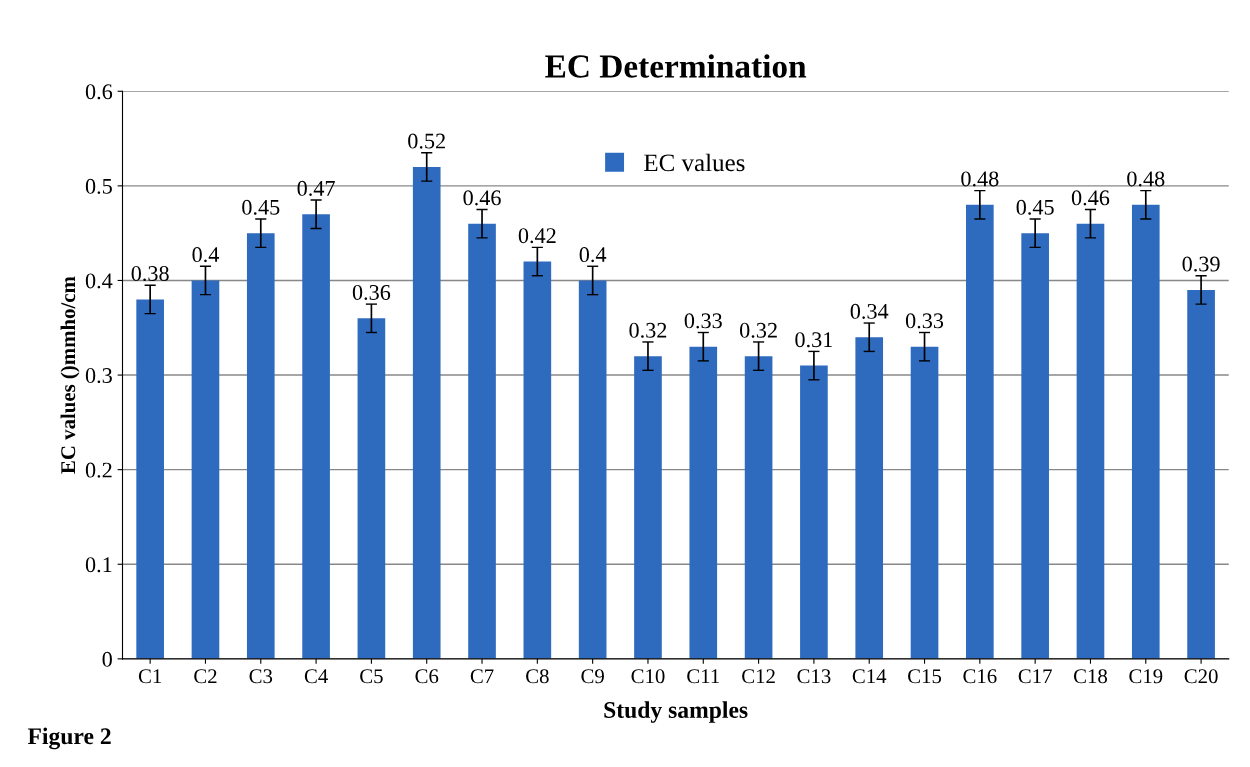 Image resolution: width=1250 pixels, height=767 pixels. I want to click on x-tick-label: C18, so click(1090, 676).